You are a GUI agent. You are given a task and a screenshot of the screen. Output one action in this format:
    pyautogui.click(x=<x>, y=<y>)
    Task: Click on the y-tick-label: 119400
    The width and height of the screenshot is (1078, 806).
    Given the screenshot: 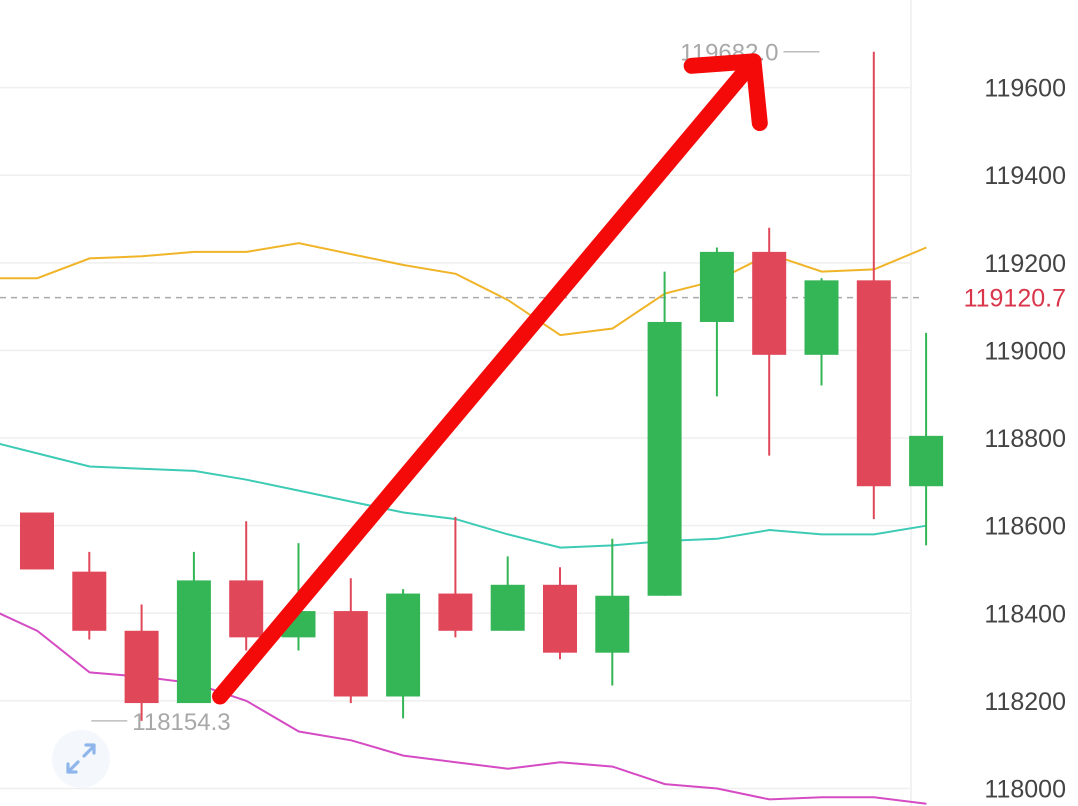 What is the action you would take?
    pyautogui.click(x=1025, y=176)
    